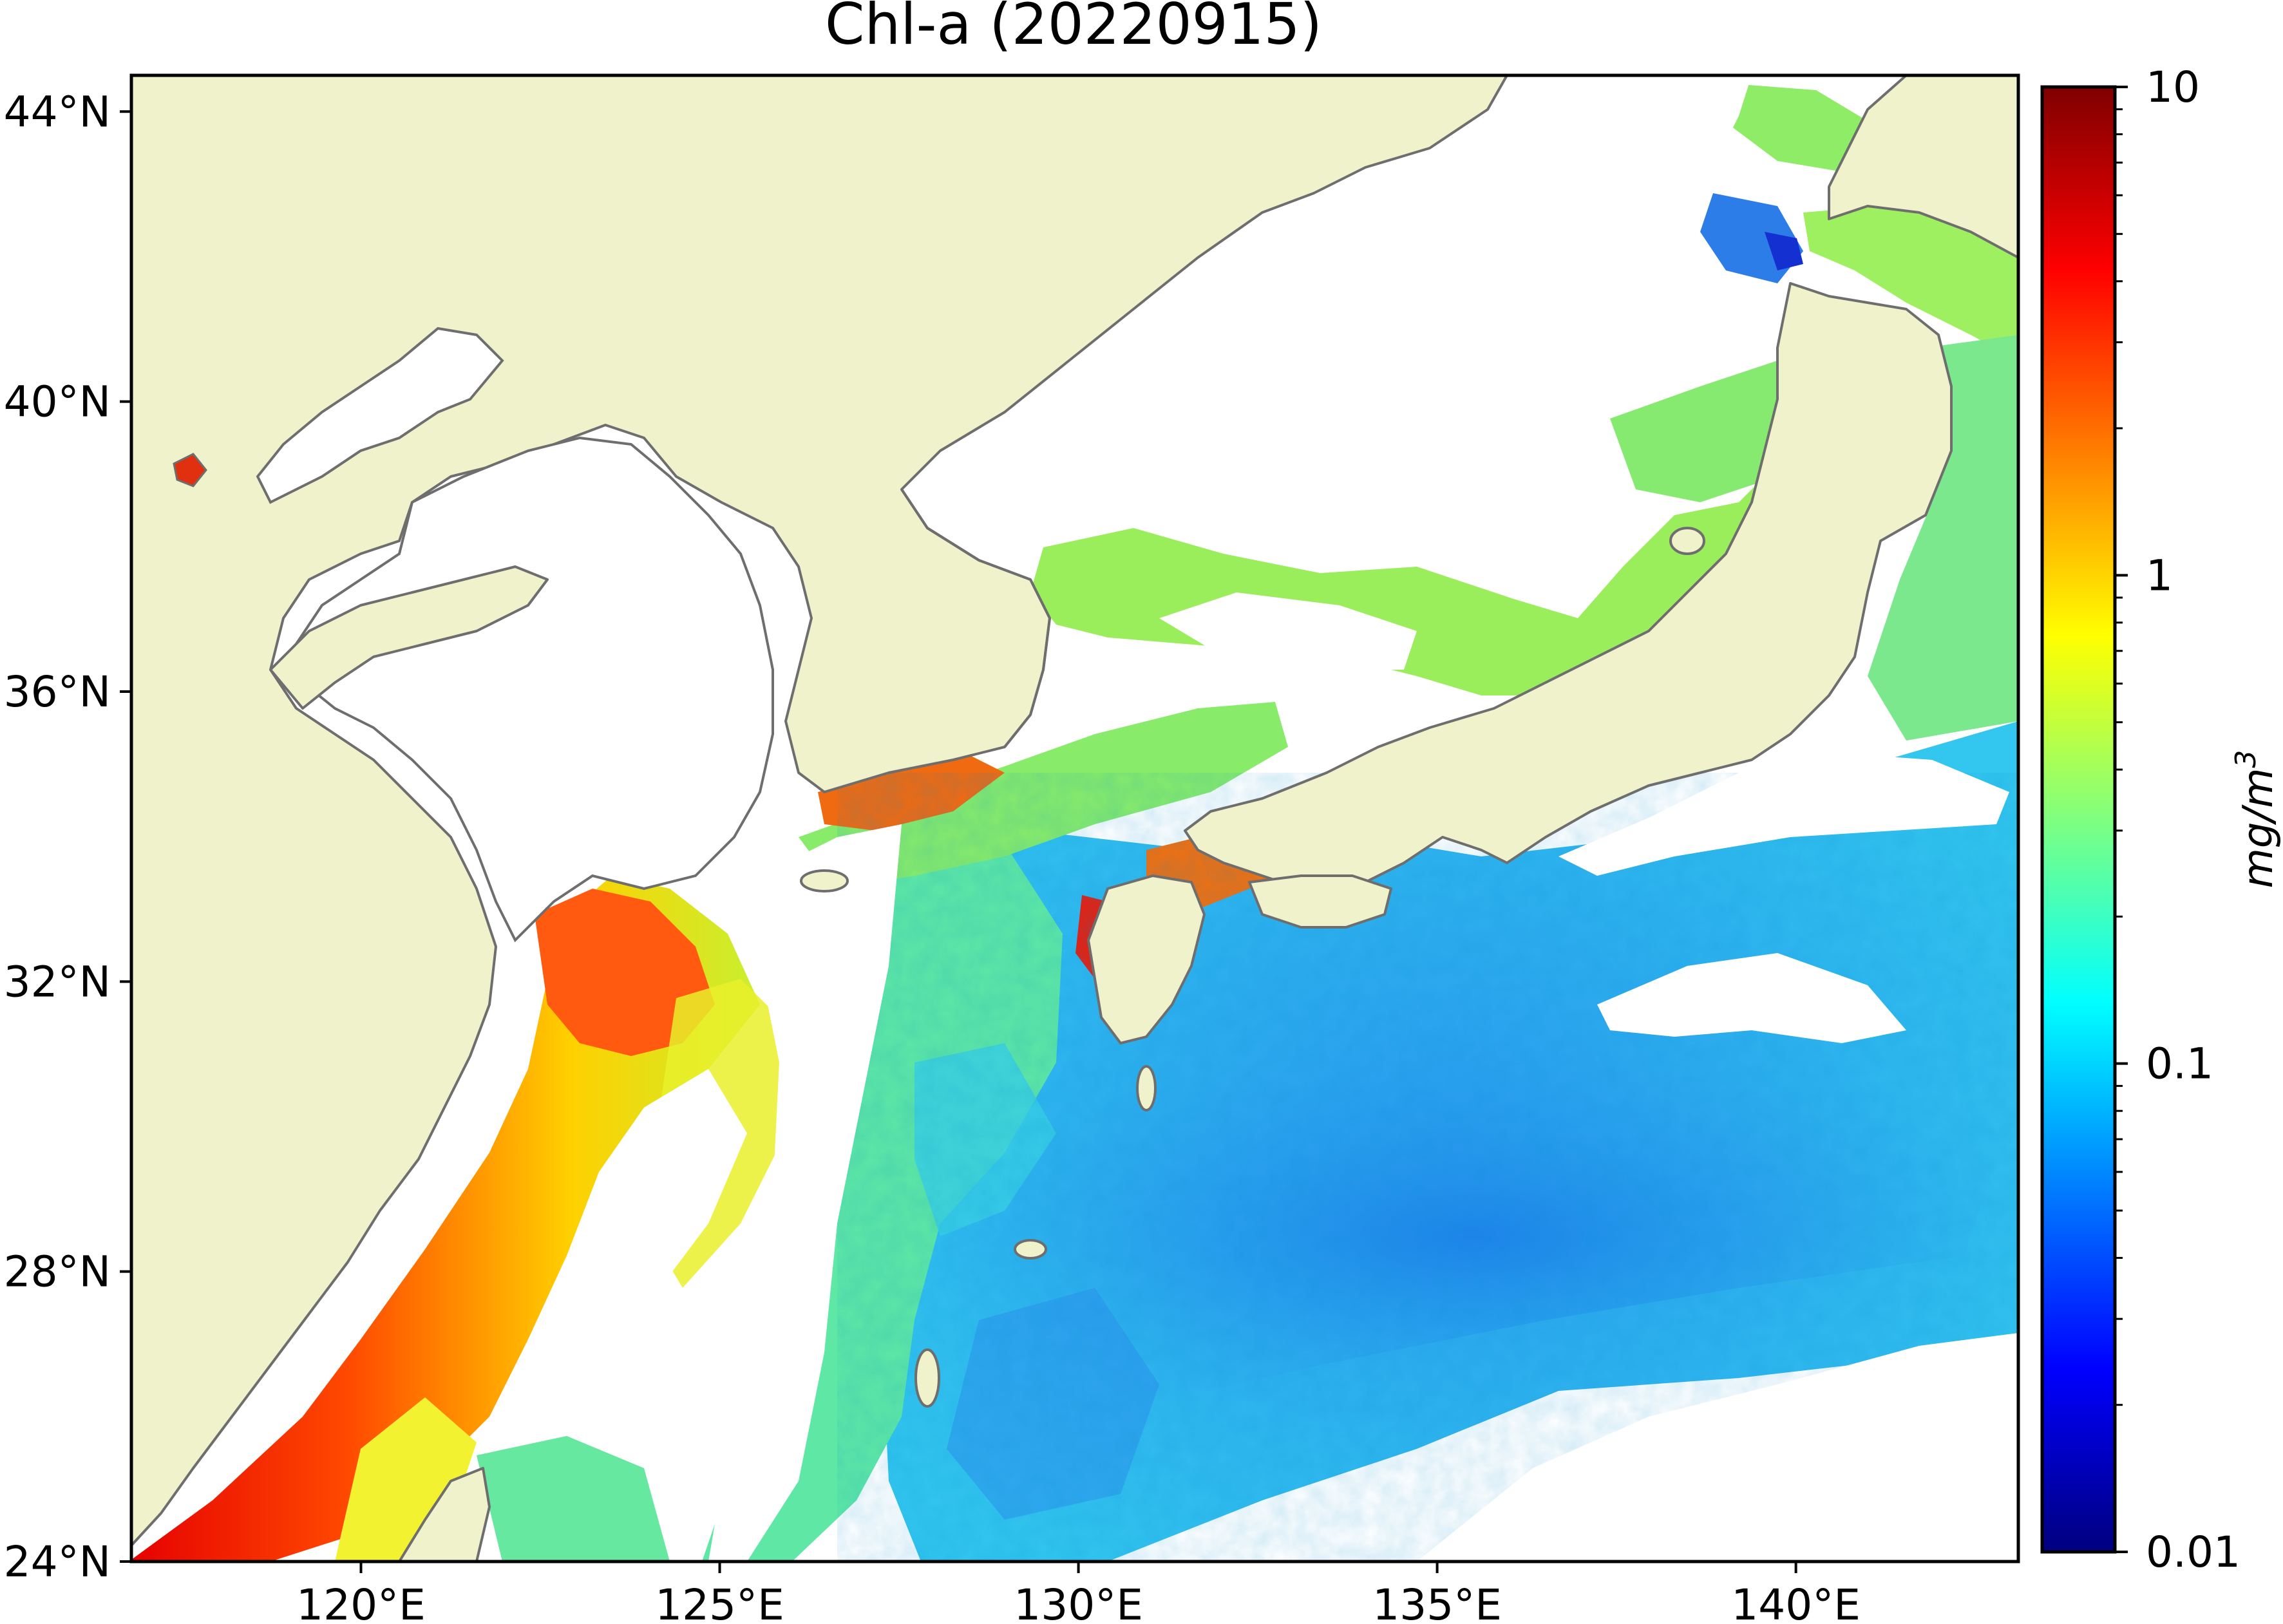  Describe the element at coordinates (57, 692) in the screenshot. I see `y-tick-label: 36°N` at that location.